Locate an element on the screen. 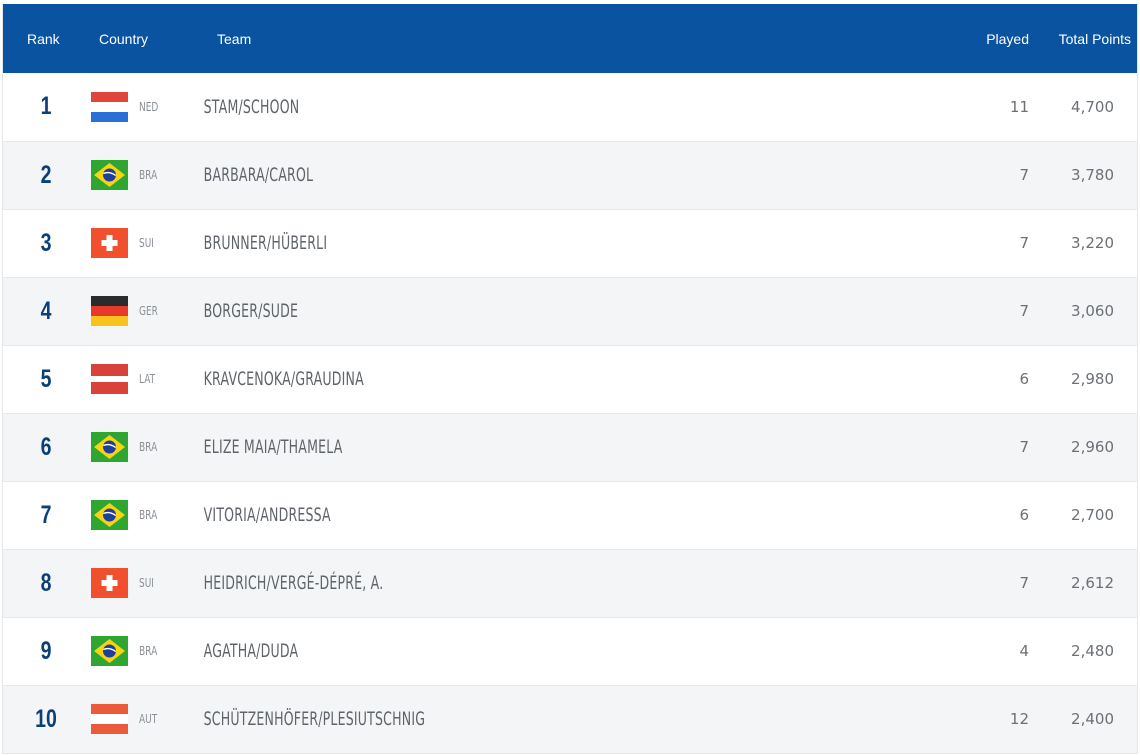 The height and width of the screenshot is (755, 1140). played-value: 4 is located at coordinates (1024, 651).